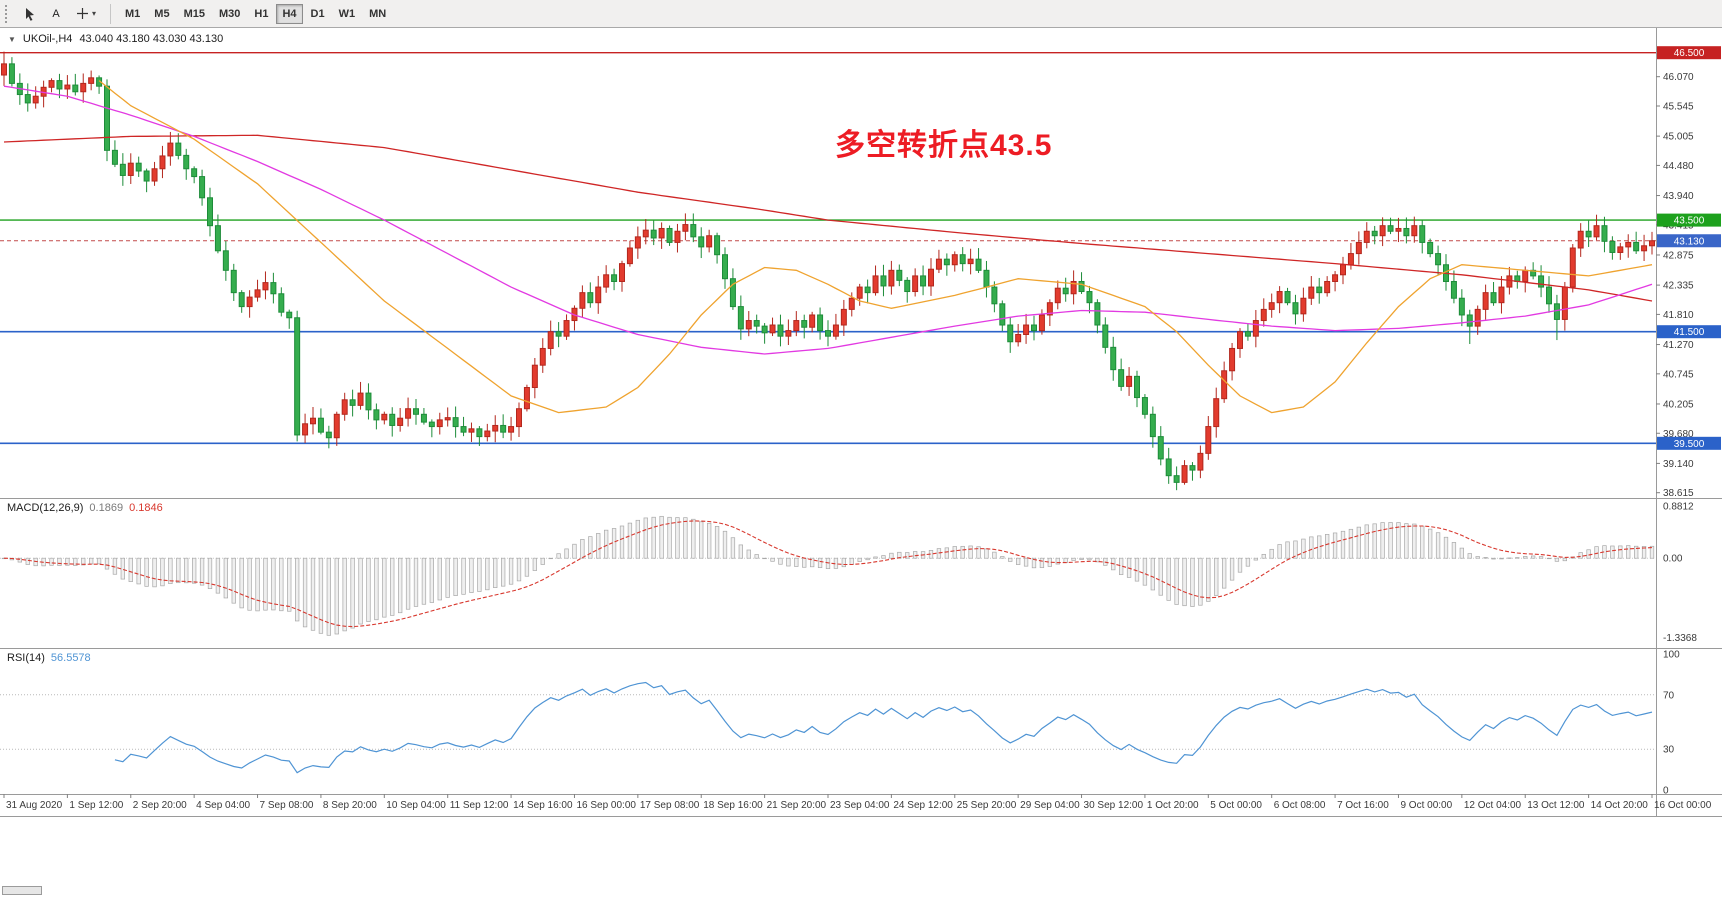 The height and width of the screenshot is (898, 1722). What do you see at coordinates (1114, 805) in the screenshot?
I see `svg-text: 30 Sep 12:00` at bounding box center [1114, 805].